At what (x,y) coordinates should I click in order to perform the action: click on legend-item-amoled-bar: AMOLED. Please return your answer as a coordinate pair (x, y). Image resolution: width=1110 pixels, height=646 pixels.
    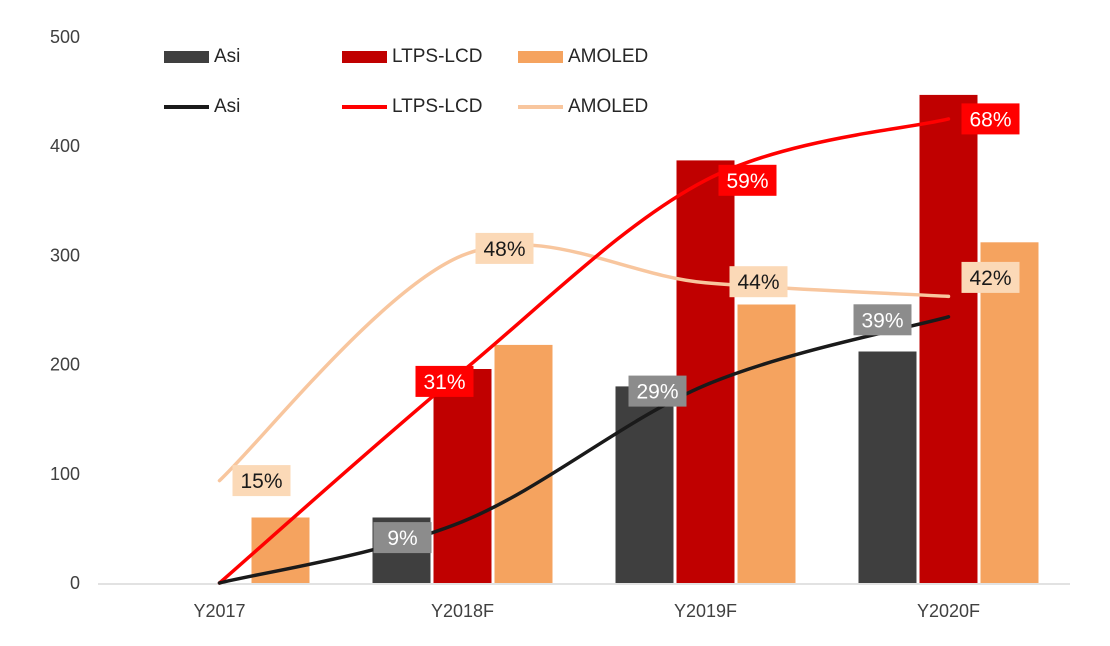
    Looking at the image, I should click on (583, 57).